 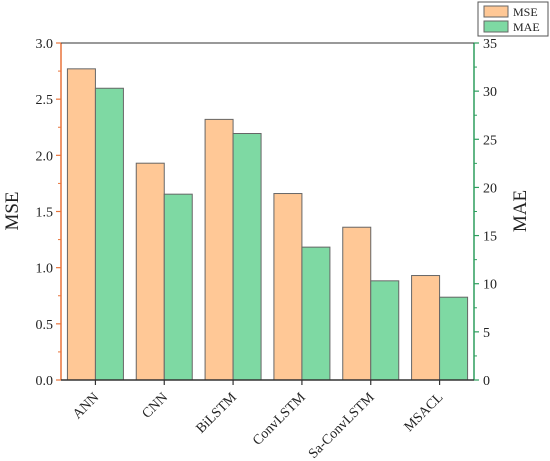 I want to click on bar-mae-convlstm, so click(x=316, y=313).